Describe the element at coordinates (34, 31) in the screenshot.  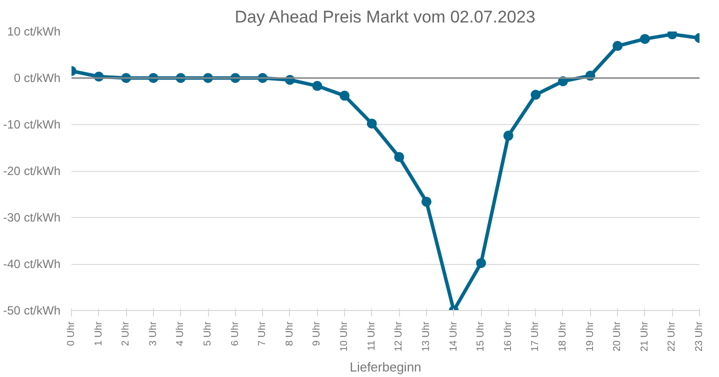
I see `y-tick-label: 10 ct/kWh` at that location.